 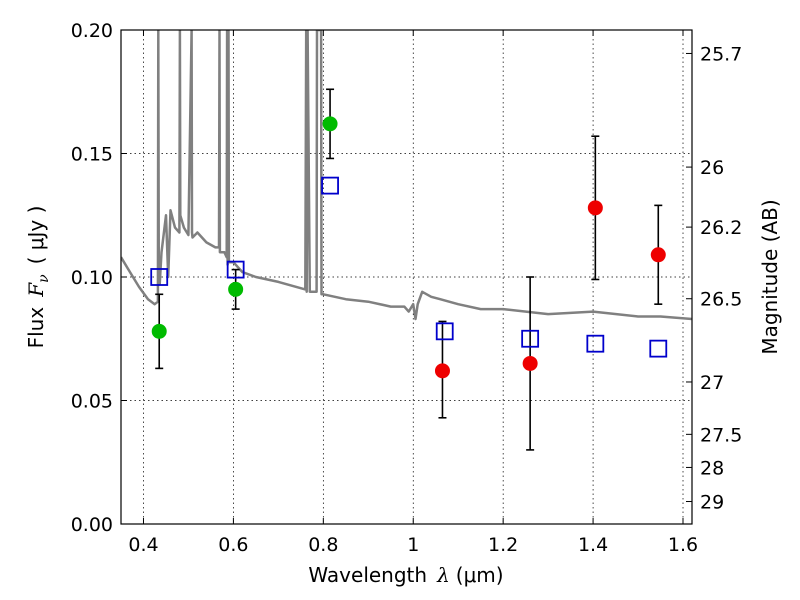 I want to click on y2-tick-label: 26.2, so click(x=721, y=228).